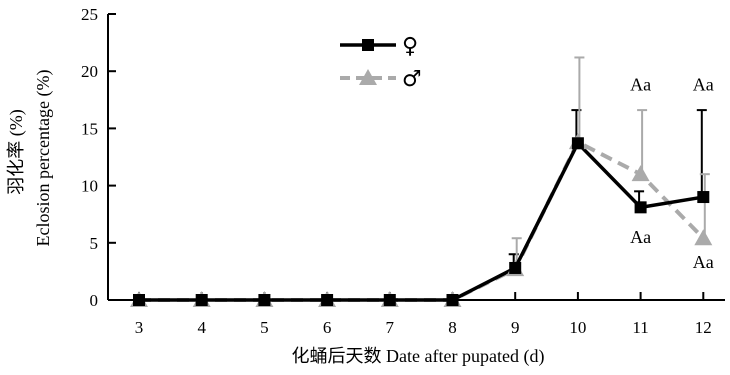  What do you see at coordinates (515, 327) in the screenshot?
I see `x-tick-label: 9` at bounding box center [515, 327].